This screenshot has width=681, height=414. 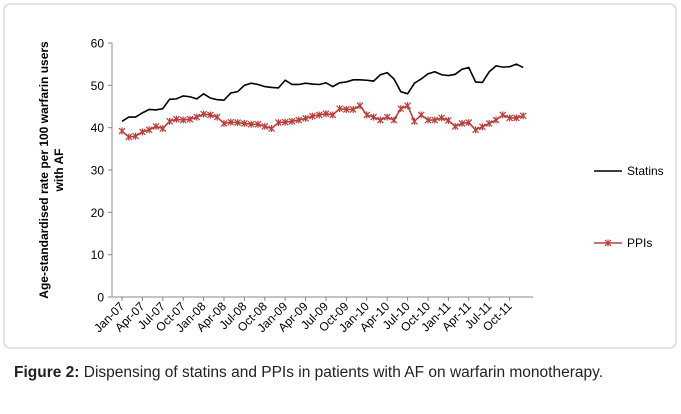 I want to click on legend-label: PPIs, so click(x=639, y=243).